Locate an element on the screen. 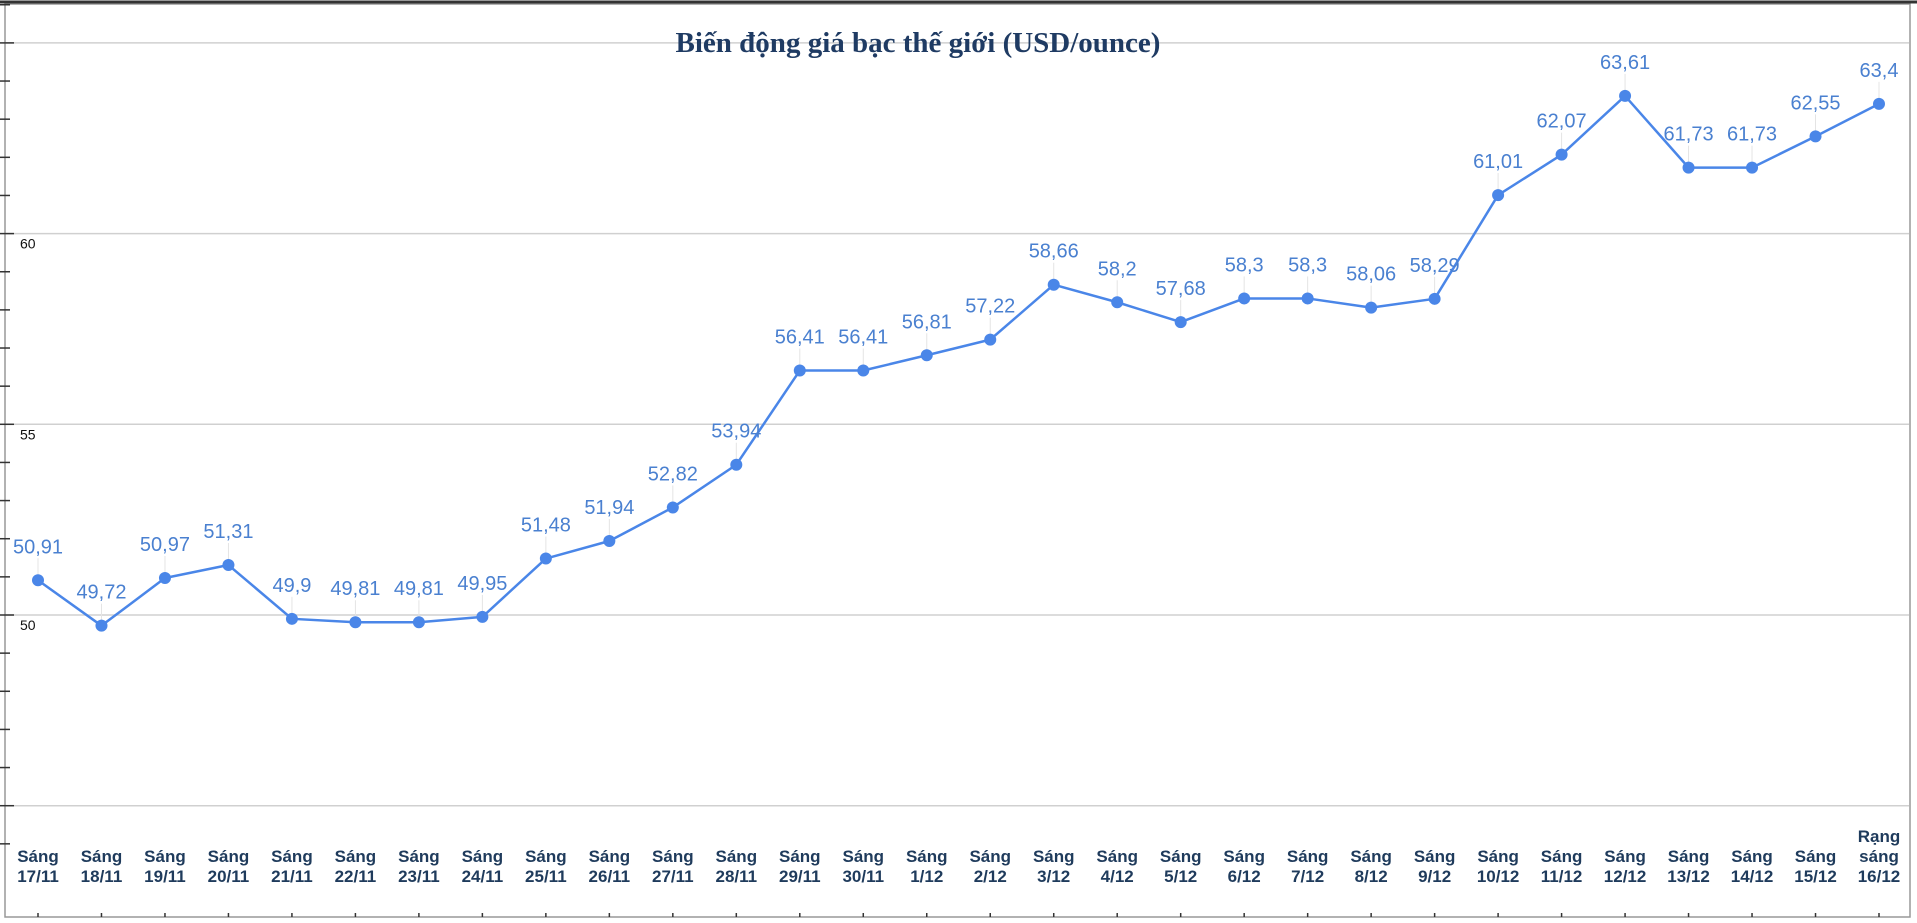 This screenshot has height=923, width=1917. x-tick-label: Sáng 21/11 is located at coordinates (292, 866).